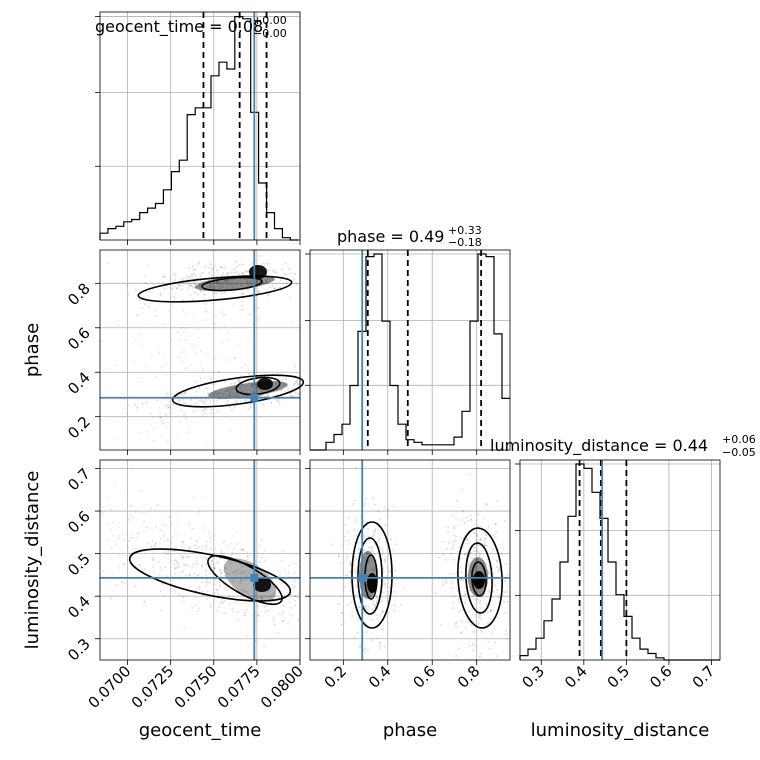 Image resolution: width=760 pixels, height=760 pixels. What do you see at coordinates (265, 384) in the screenshot?
I see `density-core` at bounding box center [265, 384].